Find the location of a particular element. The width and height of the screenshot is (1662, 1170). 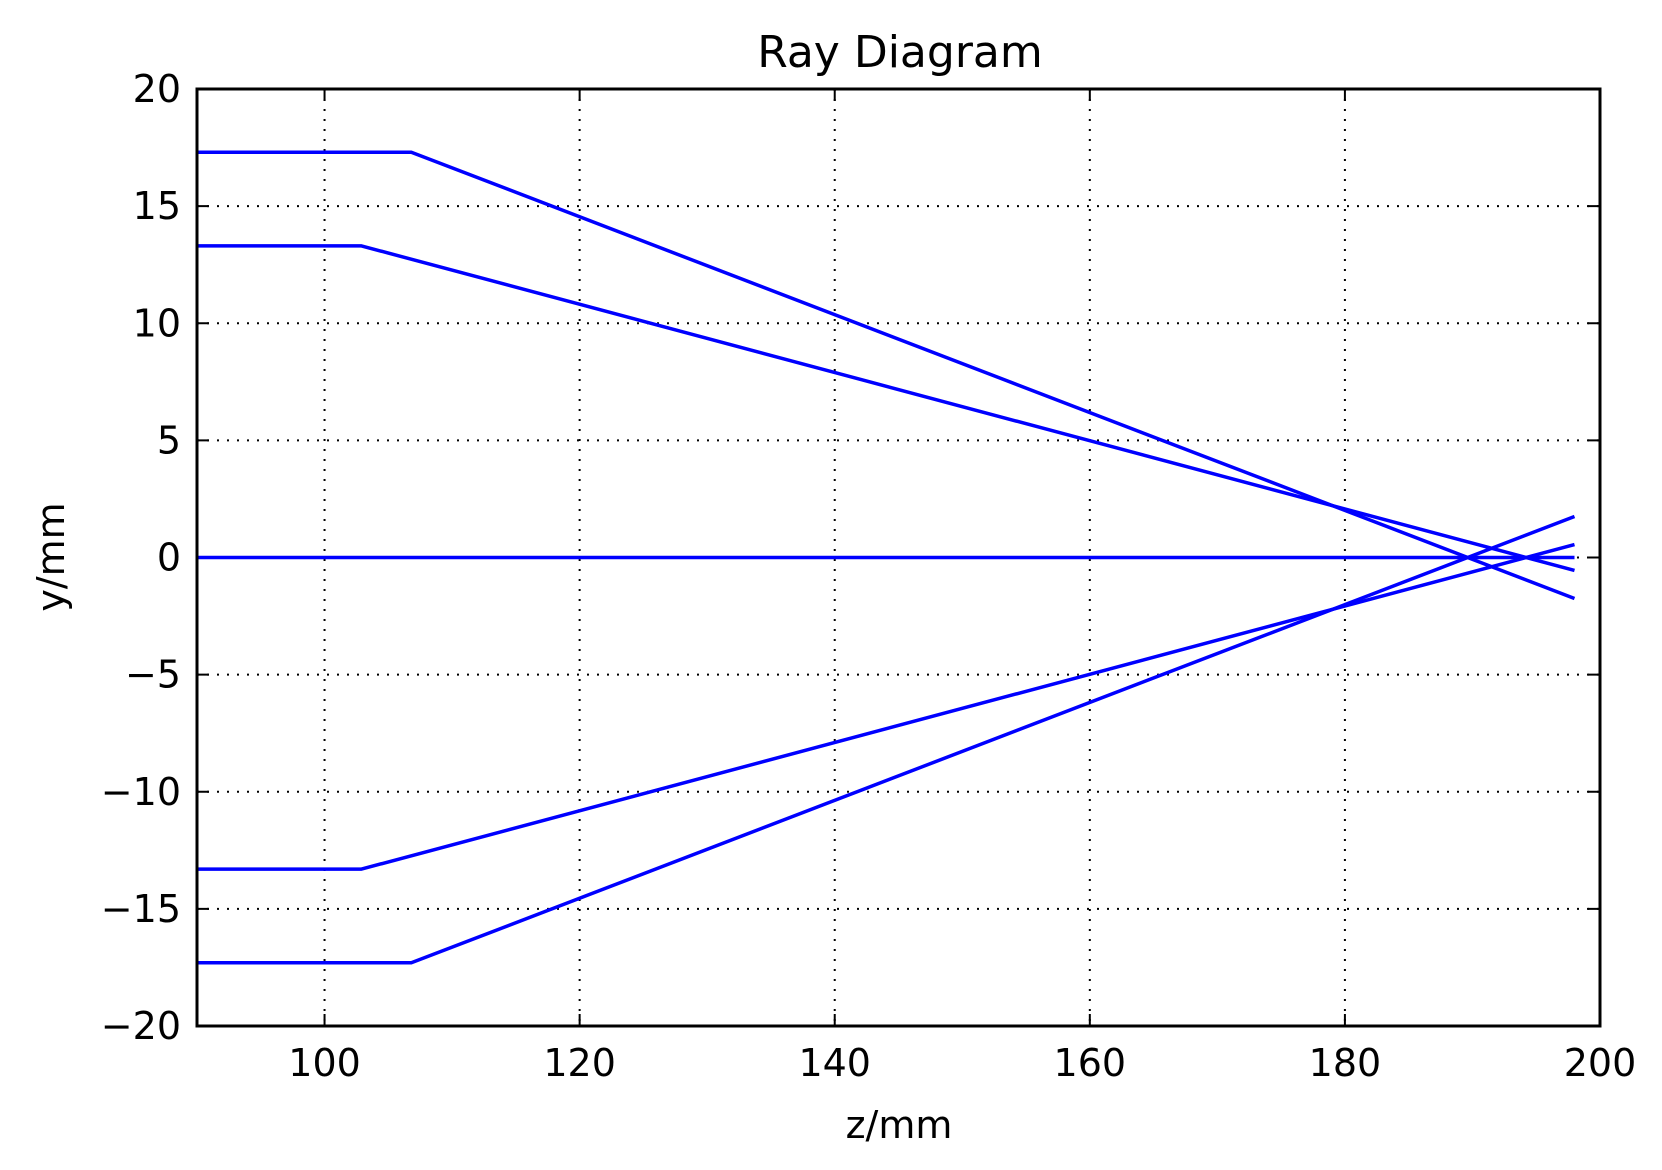

x-tick-label: 200 is located at coordinates (1600, 1063).